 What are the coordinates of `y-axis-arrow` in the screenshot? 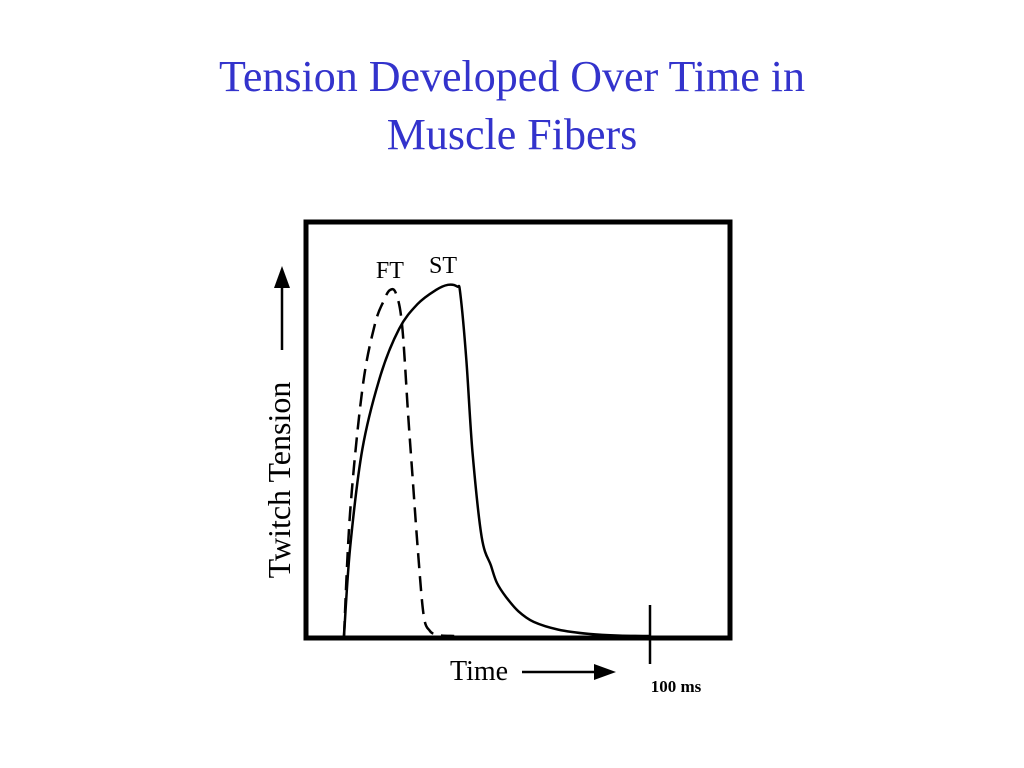 It's located at (282, 308).